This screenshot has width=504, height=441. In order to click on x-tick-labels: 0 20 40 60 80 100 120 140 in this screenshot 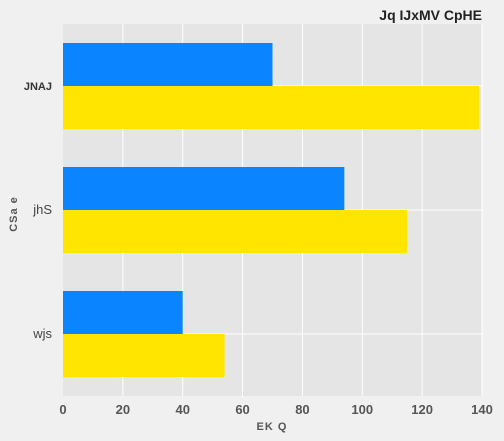, I will do `click(275, 409)`.